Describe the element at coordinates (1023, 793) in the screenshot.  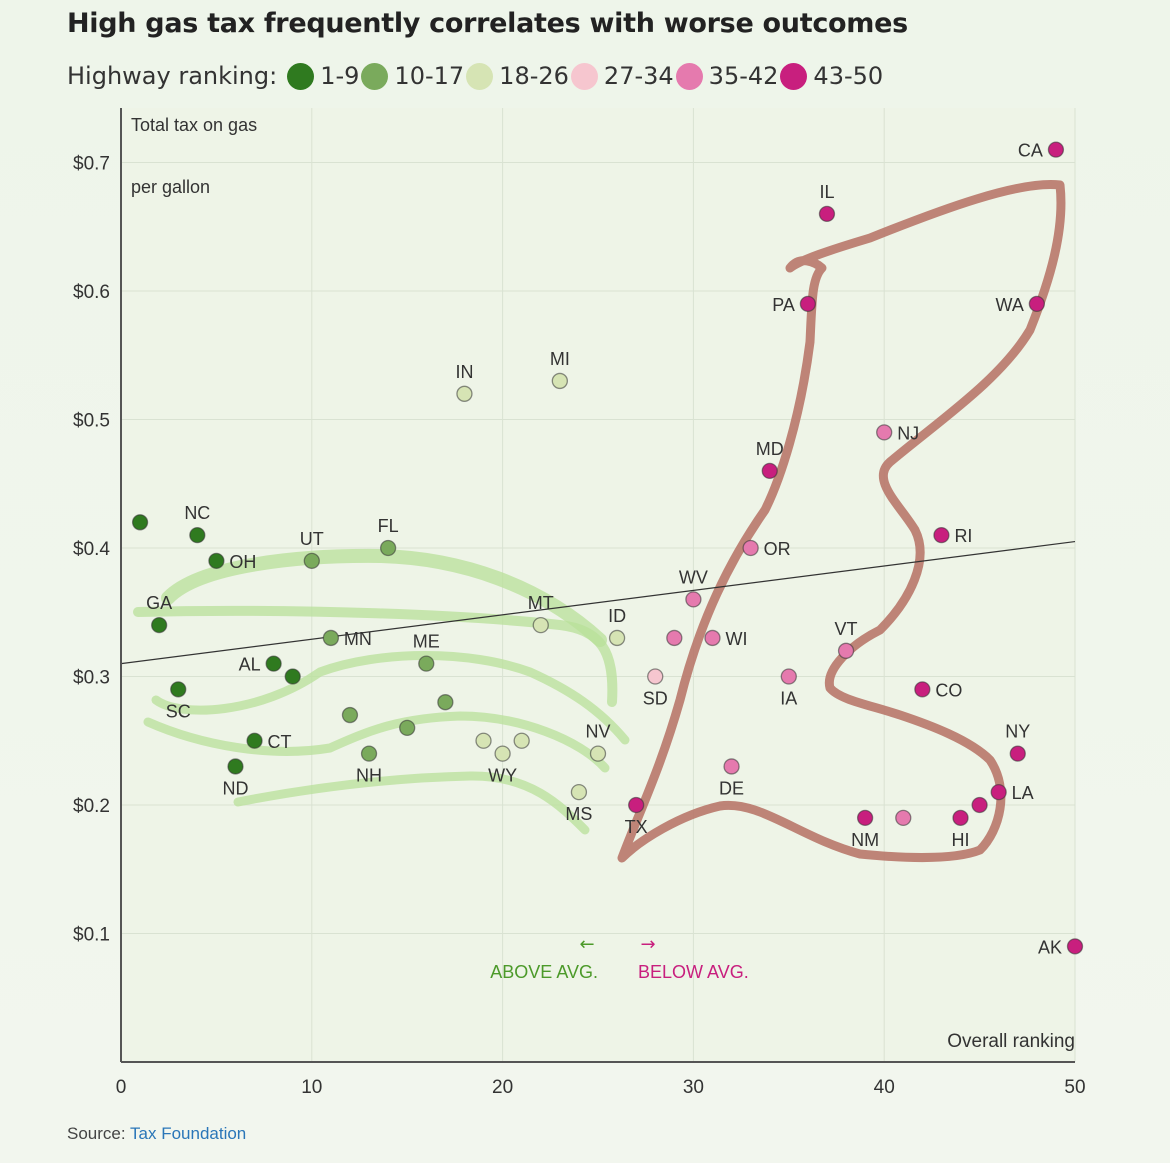
I see `data-point-label: LA` at that location.